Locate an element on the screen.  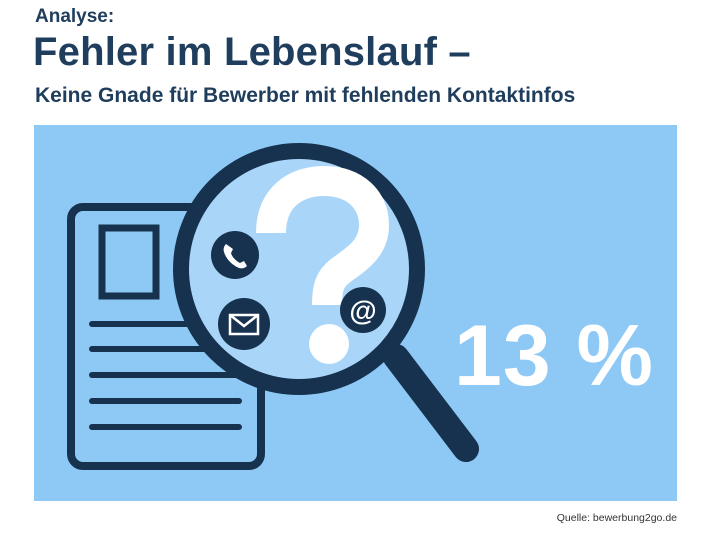
phone-icon is located at coordinates (235, 255).